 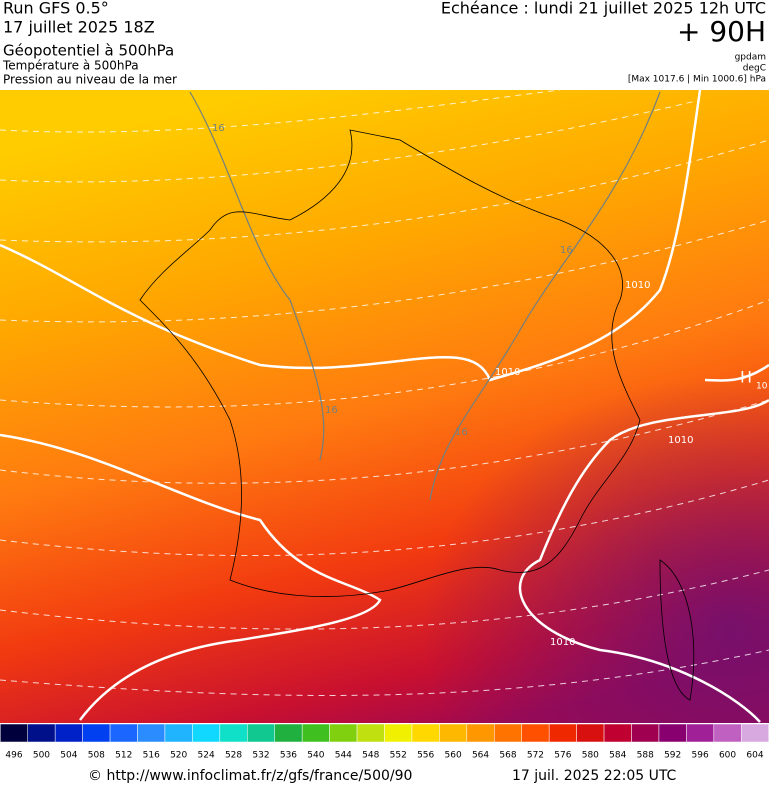 I want to click on scale-label: 532, so click(x=260, y=756).